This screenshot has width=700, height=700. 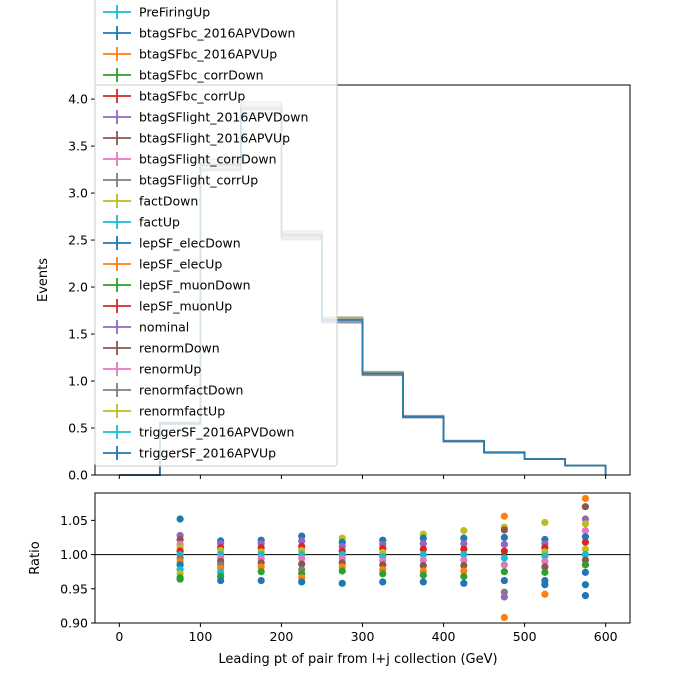 What do you see at coordinates (185, 306) in the screenshot?
I see `legend-entry-label: lepSF_muonUp` at bounding box center [185, 306].